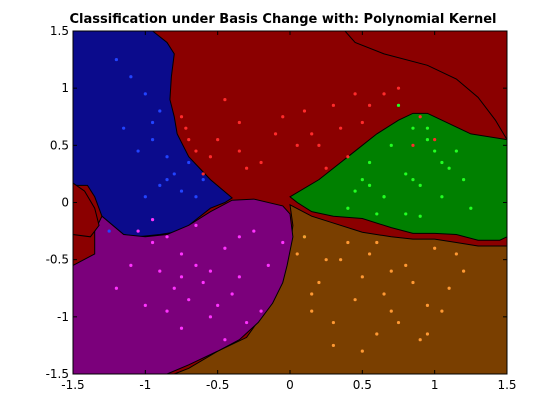 This screenshot has width=560, height=420. What do you see at coordinates (59, 145) in the screenshot?
I see `y-tick-label: 0.5` at bounding box center [59, 145].